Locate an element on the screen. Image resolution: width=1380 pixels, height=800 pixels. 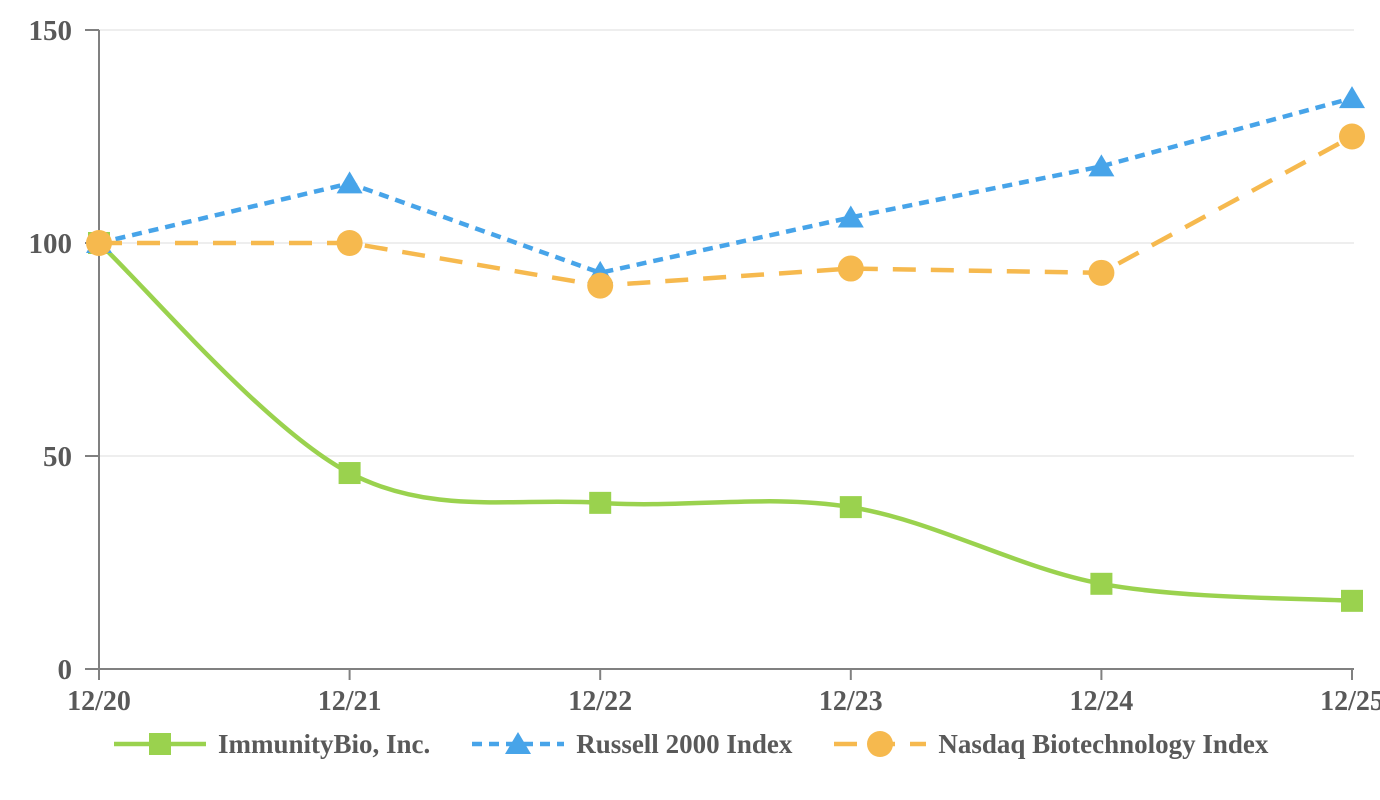
svg-text: 12/25 is located at coordinates (1350, 699).